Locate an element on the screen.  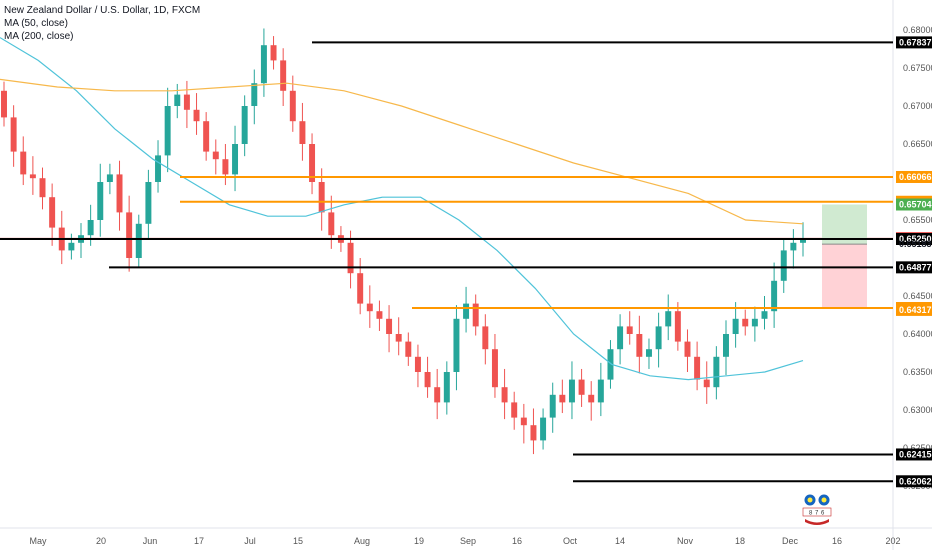
price-tag-label: 0.64877 is located at coordinates (915, 267).